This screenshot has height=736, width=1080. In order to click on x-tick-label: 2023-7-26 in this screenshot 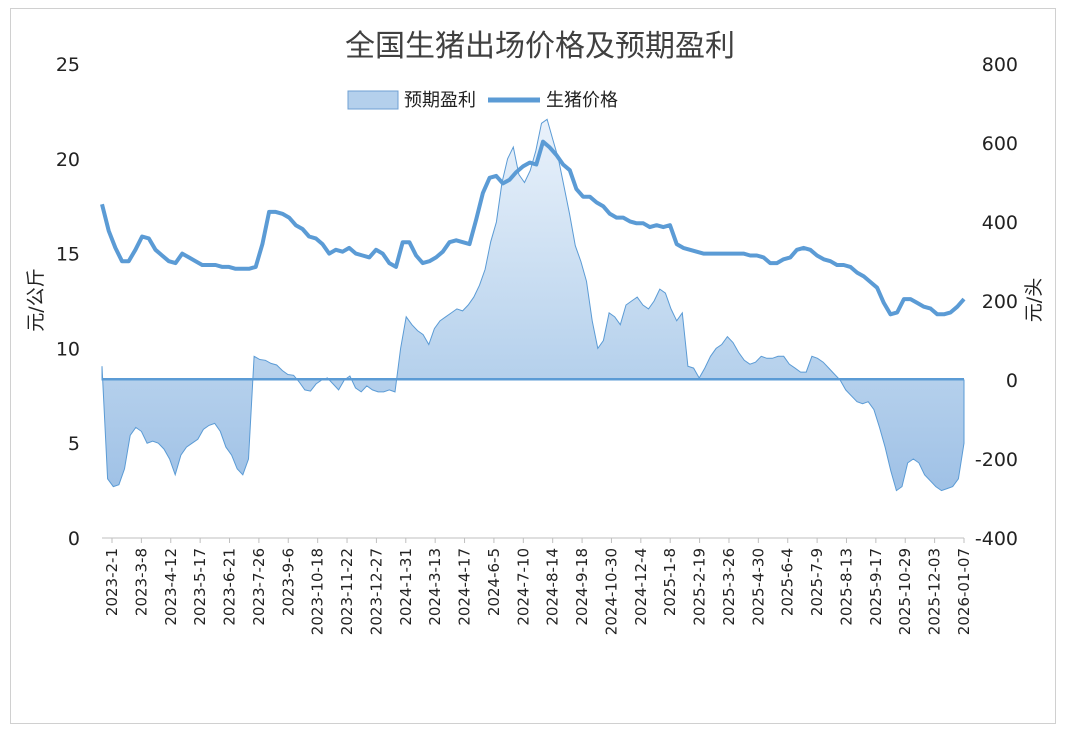, I will do `click(259, 587)`.